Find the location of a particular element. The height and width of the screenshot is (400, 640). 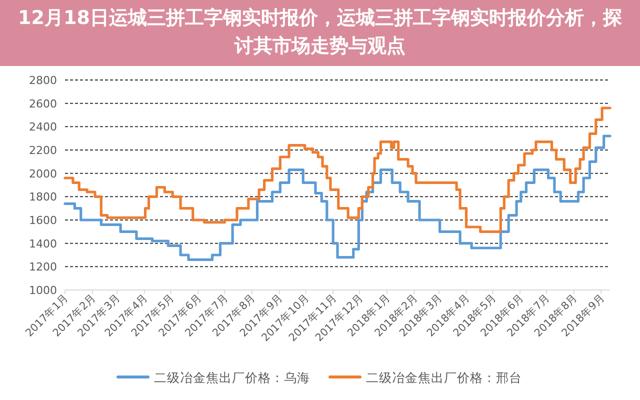

y-tick-label: 1200 is located at coordinates (43, 267).